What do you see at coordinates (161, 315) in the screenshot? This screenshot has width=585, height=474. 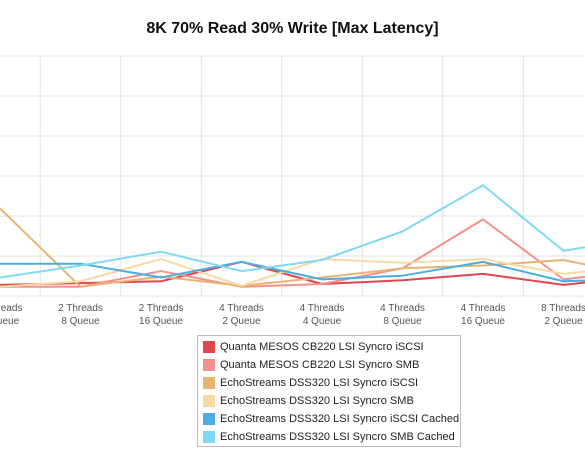 I see `x-tick-label: 2 Threads 16 Queue` at bounding box center [161, 315].